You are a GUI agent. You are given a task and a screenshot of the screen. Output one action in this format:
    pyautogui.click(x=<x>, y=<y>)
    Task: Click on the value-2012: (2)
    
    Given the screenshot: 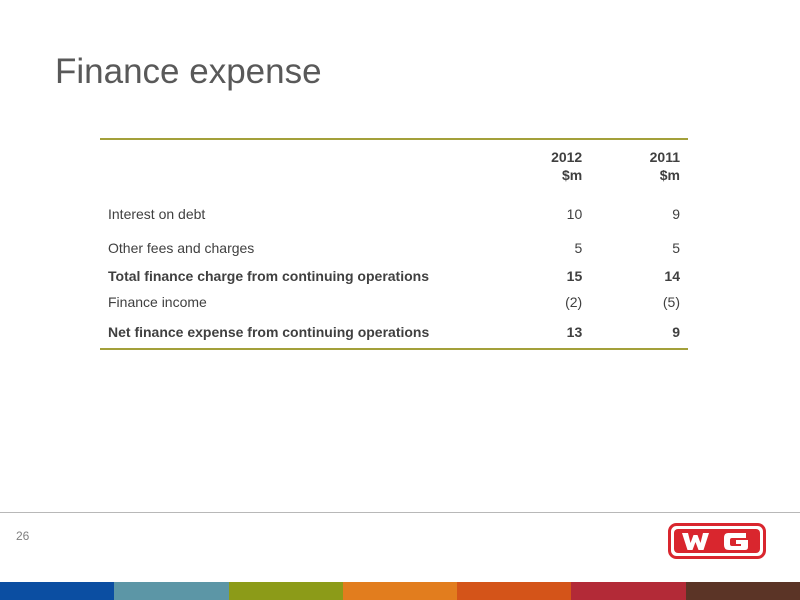 What is the action you would take?
    pyautogui.click(x=574, y=302)
    